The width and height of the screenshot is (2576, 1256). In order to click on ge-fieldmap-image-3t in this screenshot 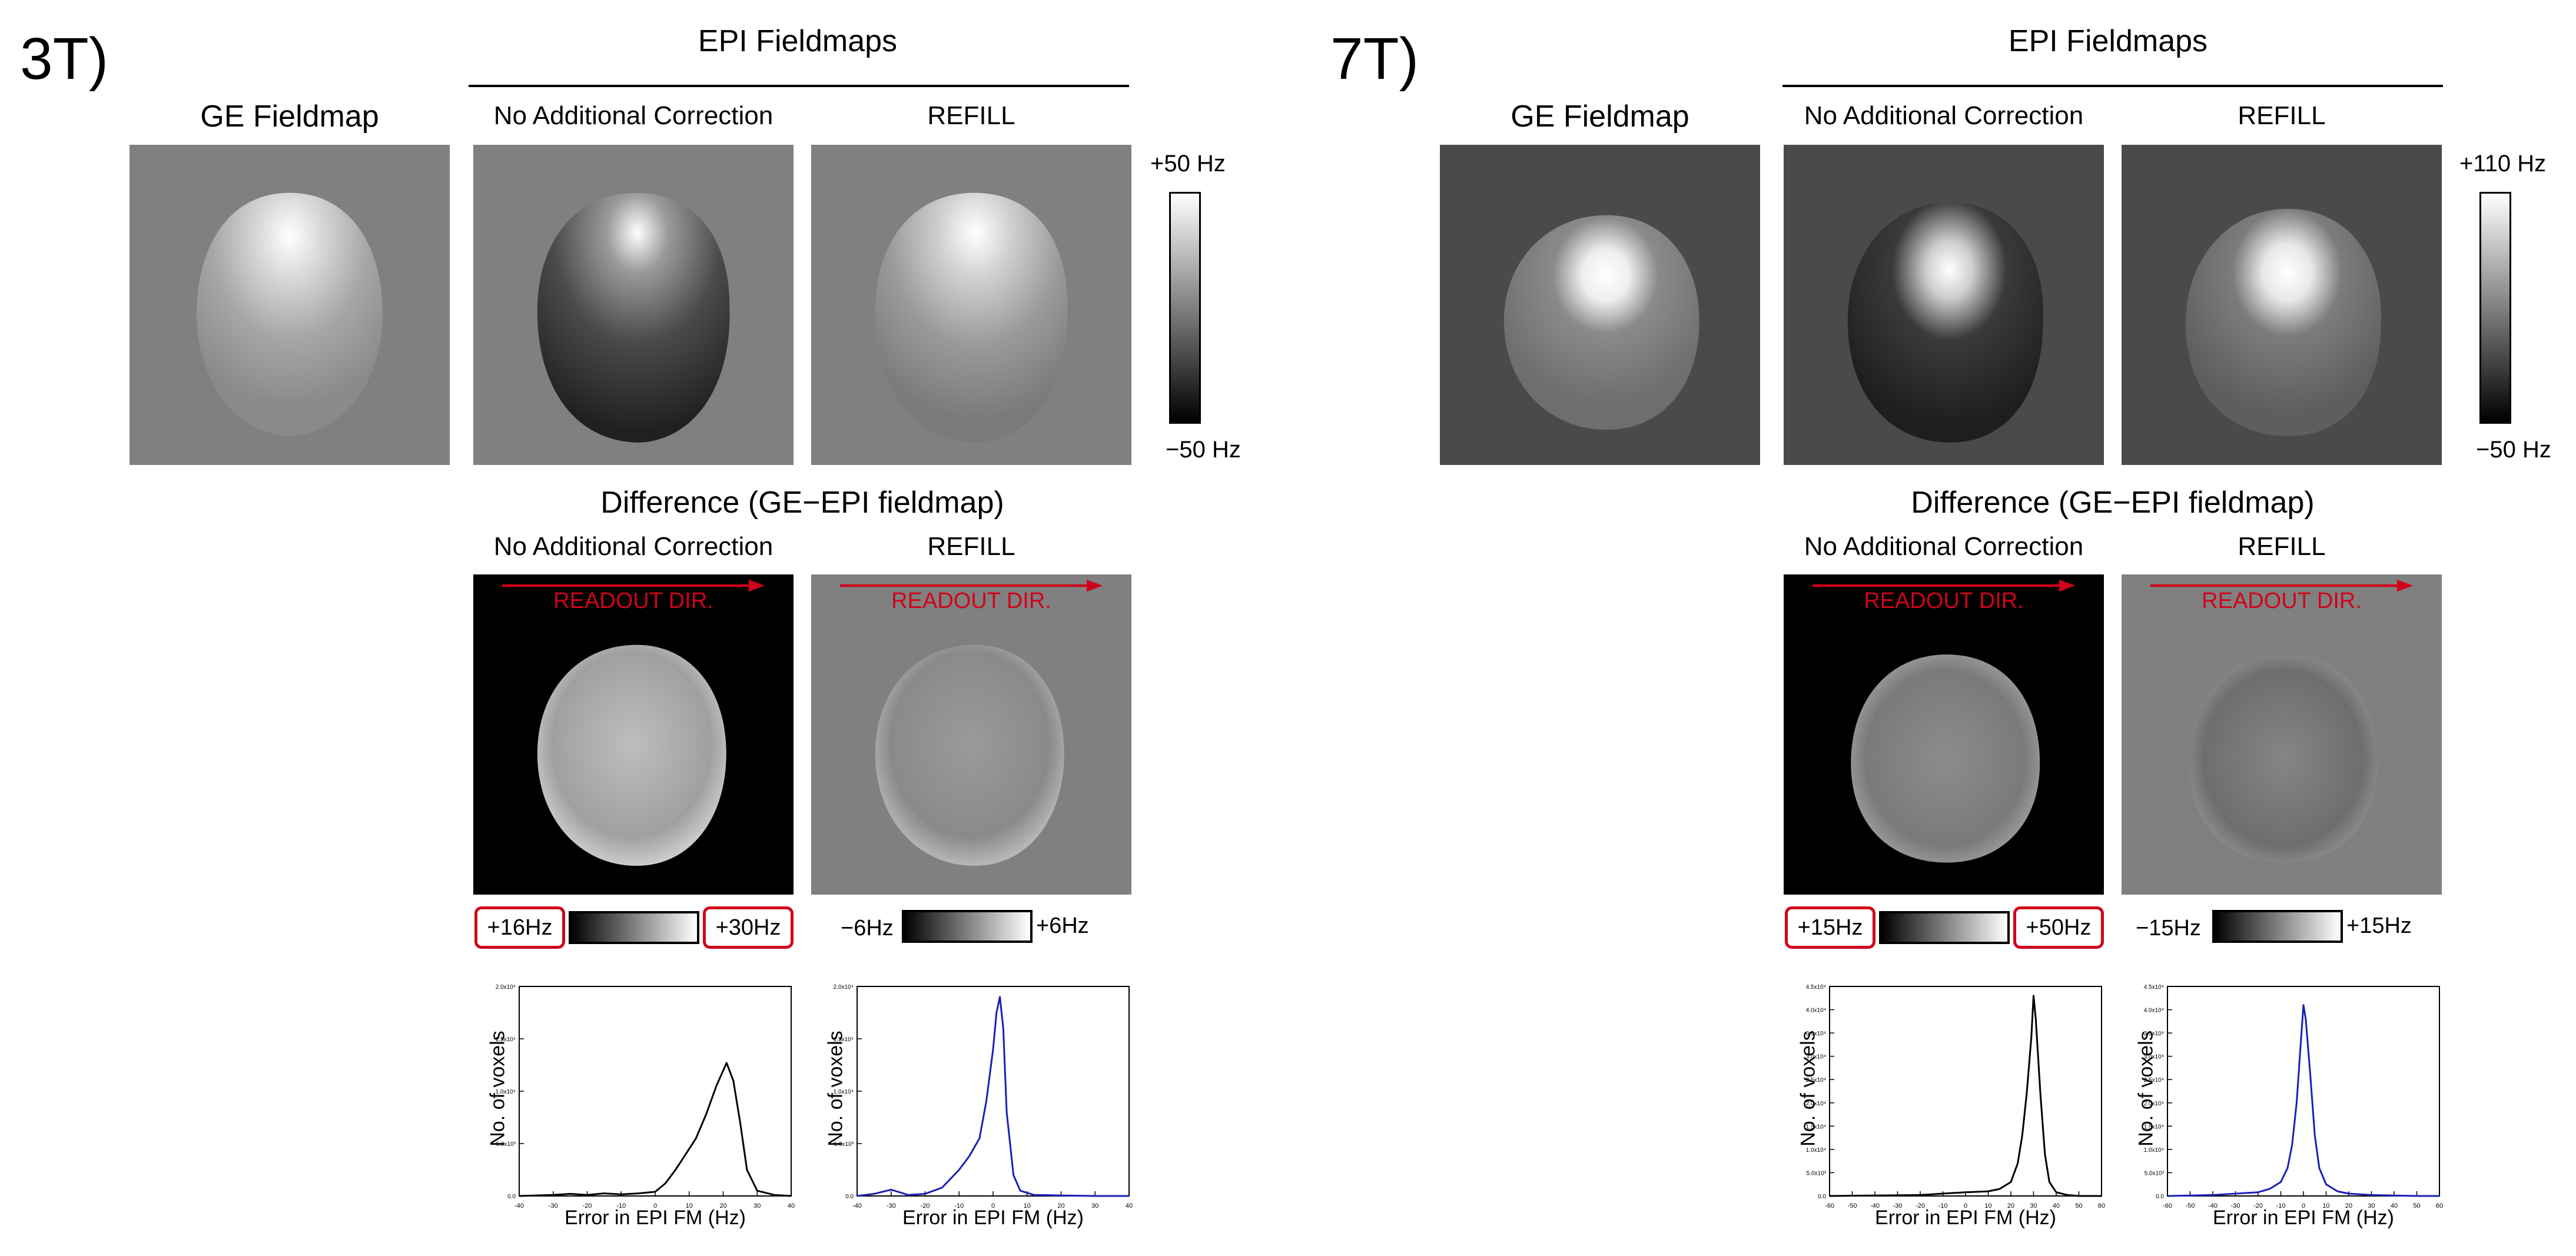, I will do `click(290, 305)`.